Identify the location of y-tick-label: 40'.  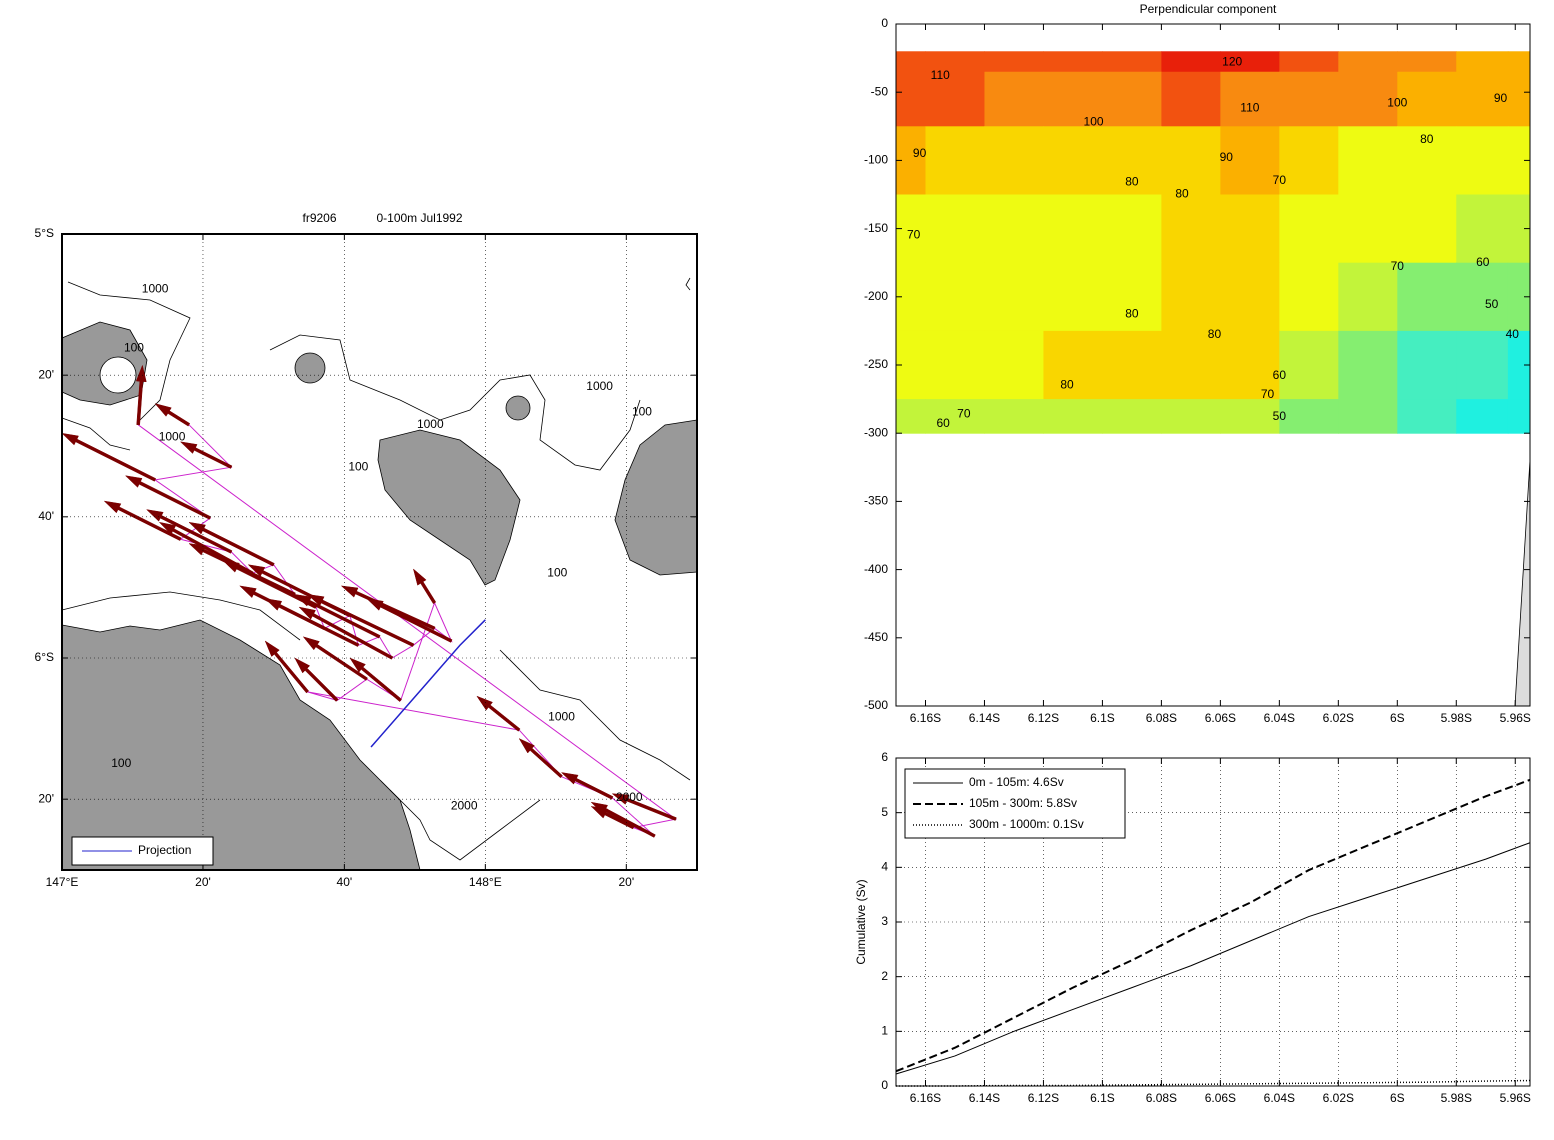
(46, 516).